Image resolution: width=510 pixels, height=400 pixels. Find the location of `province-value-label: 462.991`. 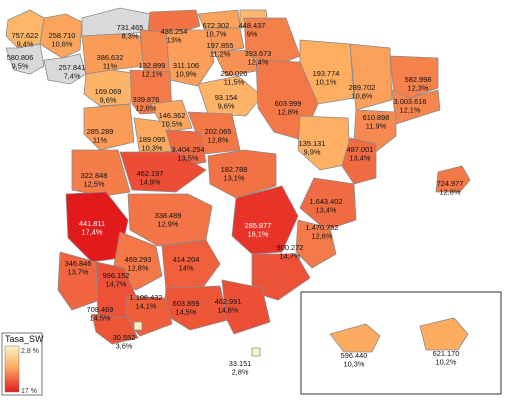

province-value-label: 462.991 is located at coordinates (228, 301).